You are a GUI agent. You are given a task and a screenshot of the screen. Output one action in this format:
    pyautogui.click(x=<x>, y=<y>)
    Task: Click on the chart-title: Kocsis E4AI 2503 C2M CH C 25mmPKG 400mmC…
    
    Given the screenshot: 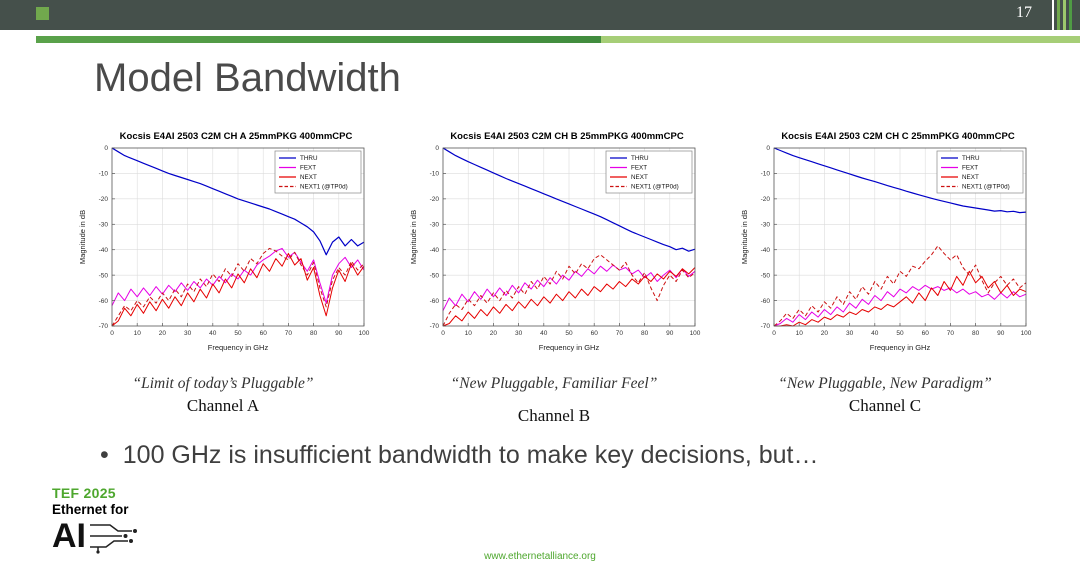 What is the action you would take?
    pyautogui.click(x=898, y=136)
    